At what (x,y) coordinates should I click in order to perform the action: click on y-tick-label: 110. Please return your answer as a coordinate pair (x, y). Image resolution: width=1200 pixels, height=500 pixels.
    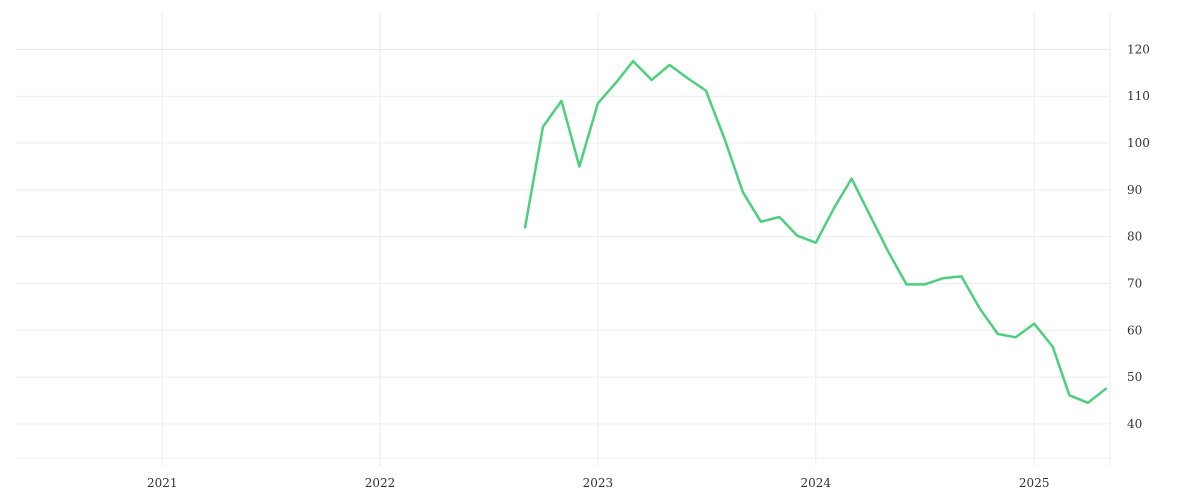
    Looking at the image, I should click on (1138, 96).